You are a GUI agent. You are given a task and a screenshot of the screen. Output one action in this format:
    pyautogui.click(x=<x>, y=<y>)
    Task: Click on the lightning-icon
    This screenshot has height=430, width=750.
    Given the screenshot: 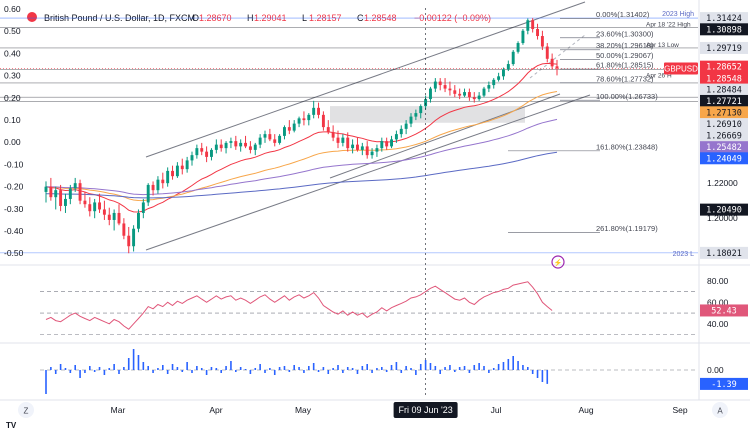 What is the action you would take?
    pyautogui.click(x=558, y=262)
    